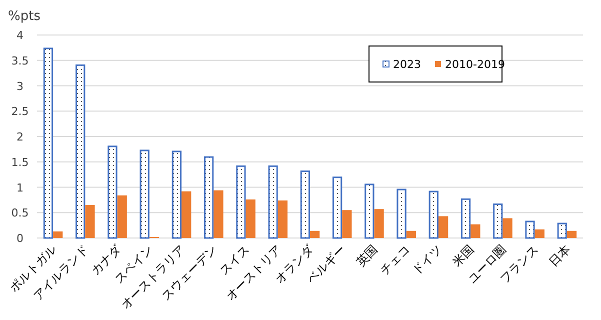 The height and width of the screenshot is (320, 601). What do you see at coordinates (20, 162) in the screenshot?
I see `y-tick-label: 1.5` at bounding box center [20, 162].